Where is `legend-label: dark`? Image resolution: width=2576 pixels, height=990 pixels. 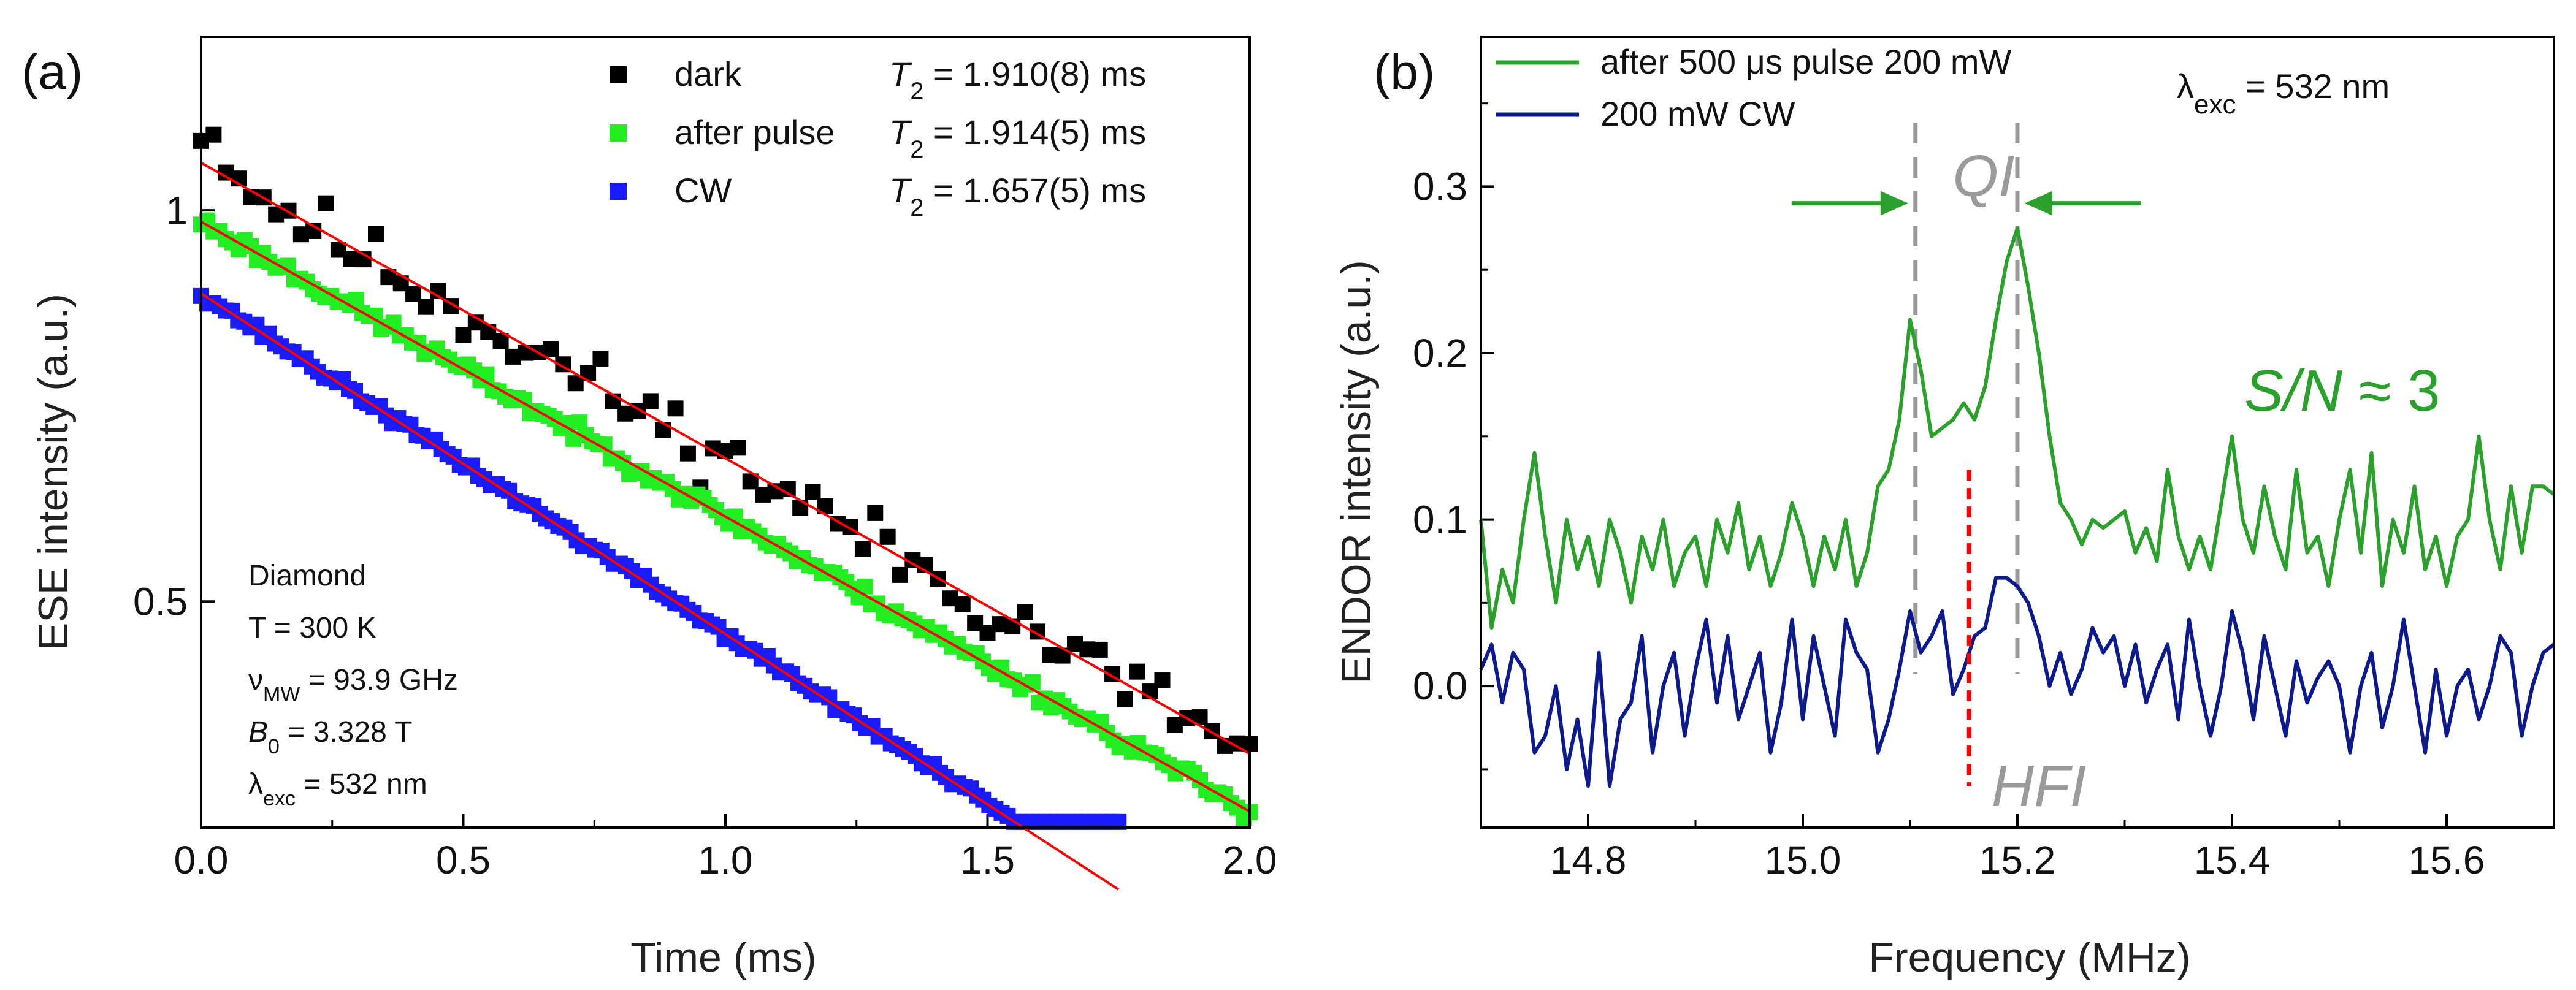 legend-label: dark is located at coordinates (708, 74).